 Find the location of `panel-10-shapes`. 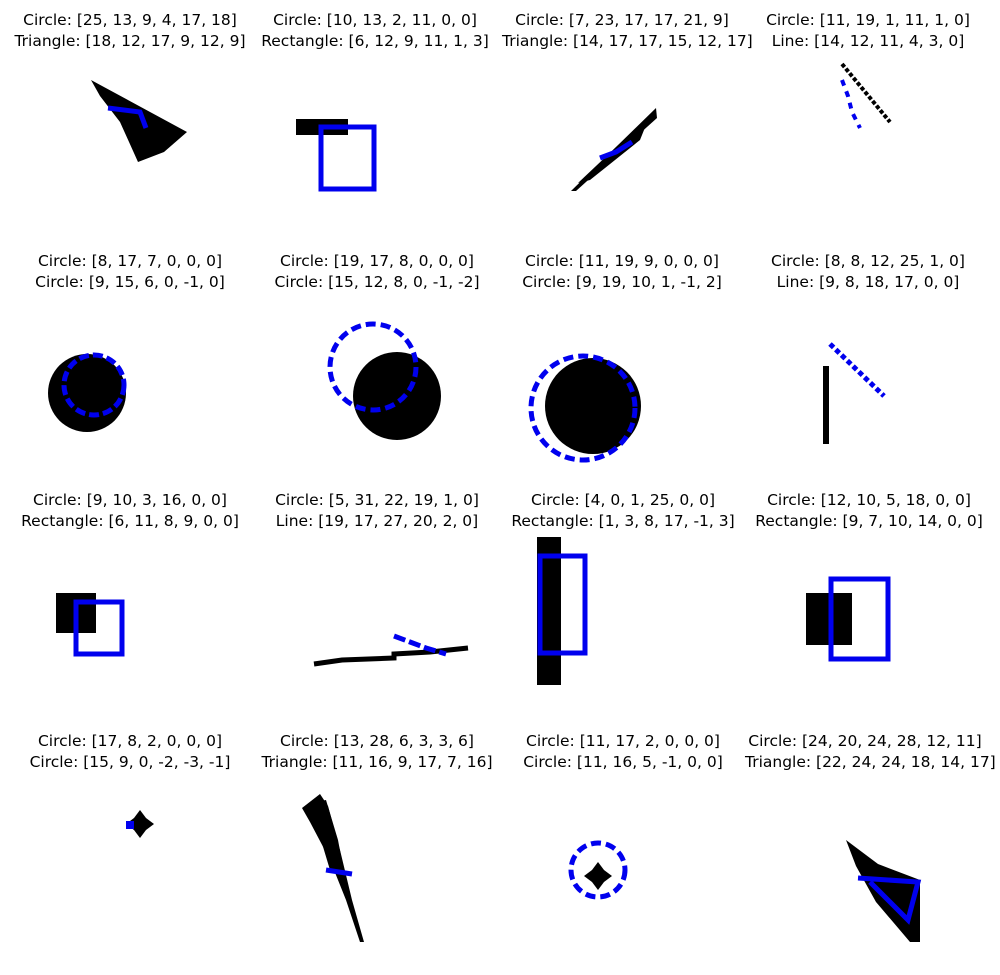

panel-10-shapes is located at coordinates (391, 650).